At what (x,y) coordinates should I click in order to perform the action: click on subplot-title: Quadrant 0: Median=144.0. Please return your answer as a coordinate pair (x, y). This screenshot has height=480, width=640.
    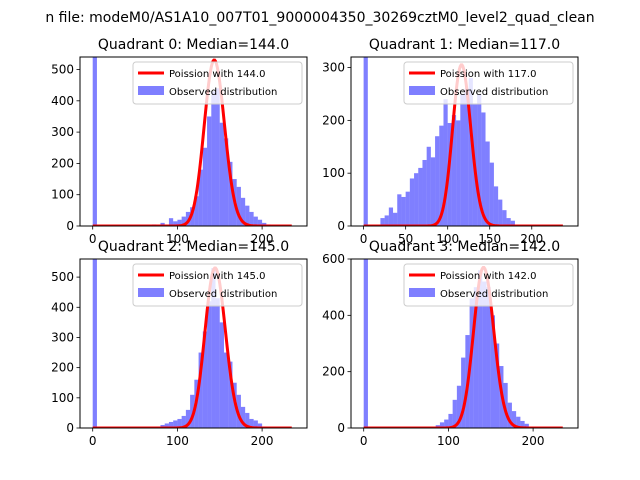
    Looking at the image, I should click on (193, 45).